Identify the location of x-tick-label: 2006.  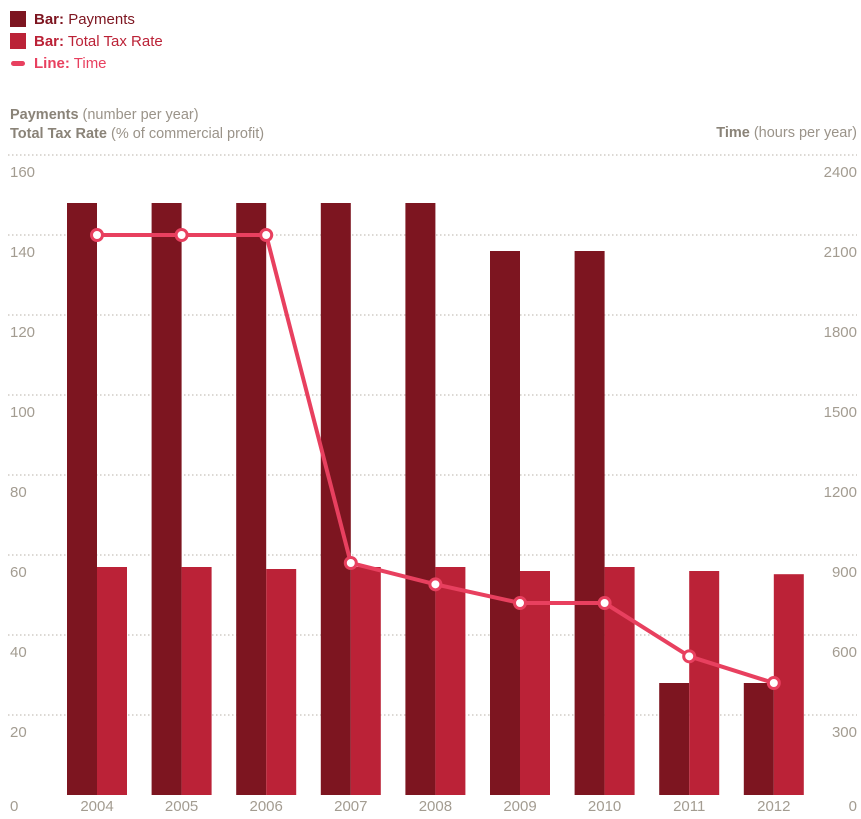
(266, 806).